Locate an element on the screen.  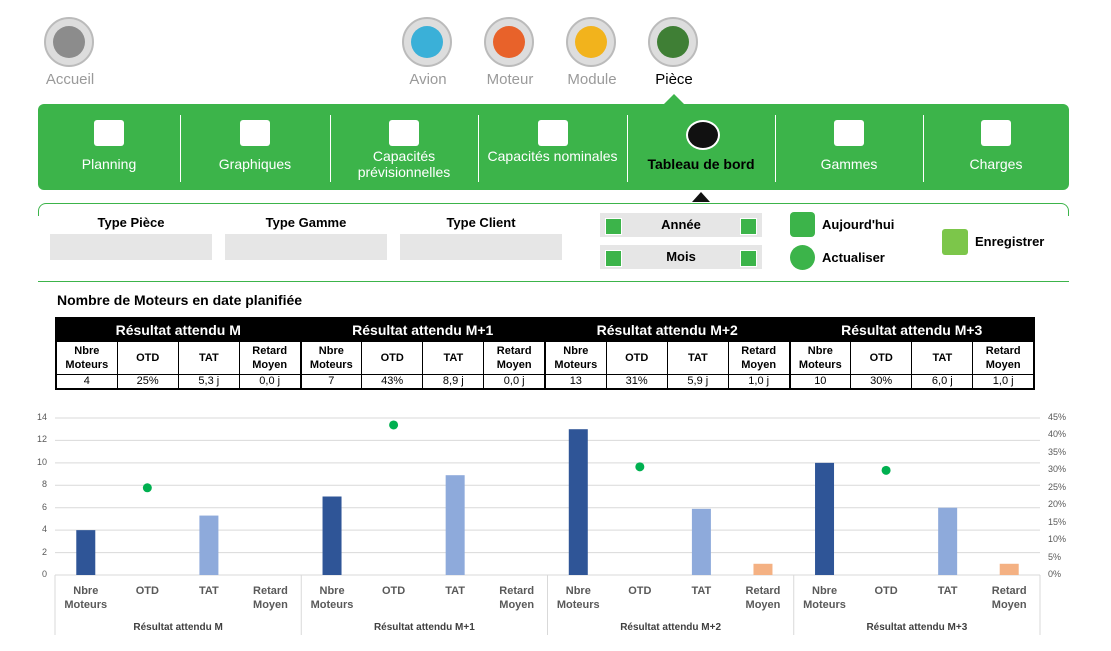
tab: Capacités prévisionnelles is located at coordinates (404, 147).